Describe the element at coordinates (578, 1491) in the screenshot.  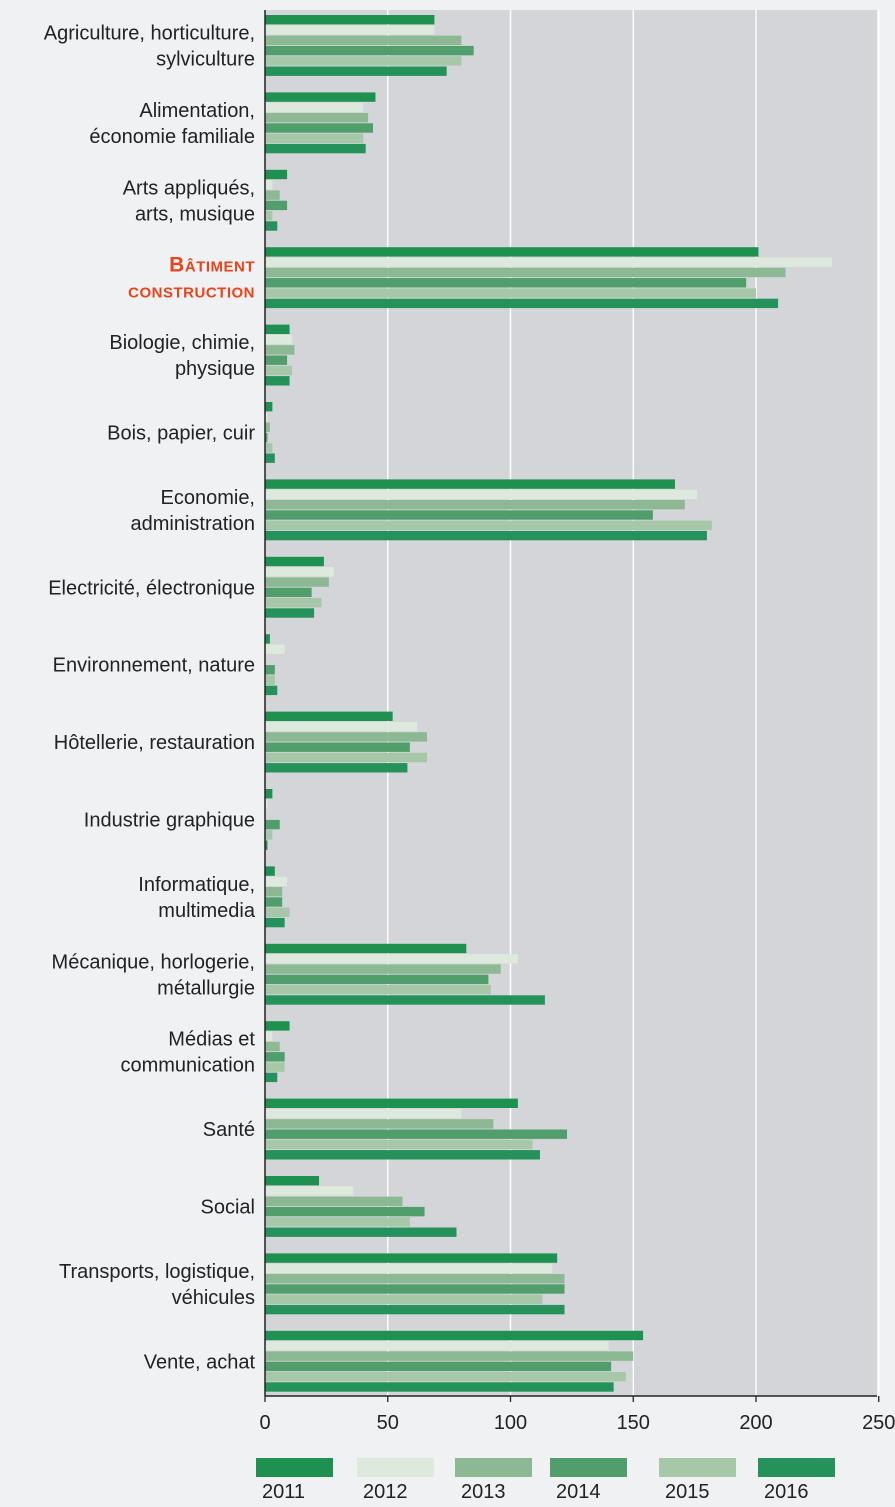
I see `legend-label: 2014` at that location.